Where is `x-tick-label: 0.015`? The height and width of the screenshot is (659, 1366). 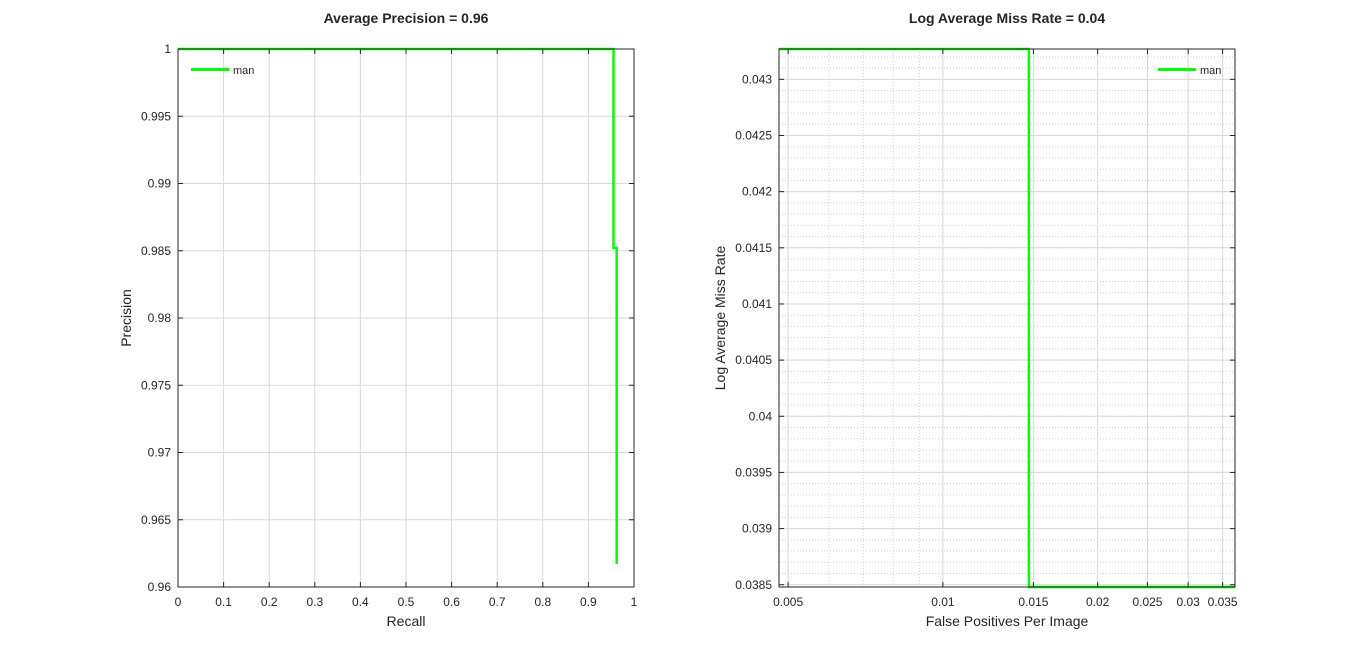
x-tick-label: 0.015 is located at coordinates (1033, 602).